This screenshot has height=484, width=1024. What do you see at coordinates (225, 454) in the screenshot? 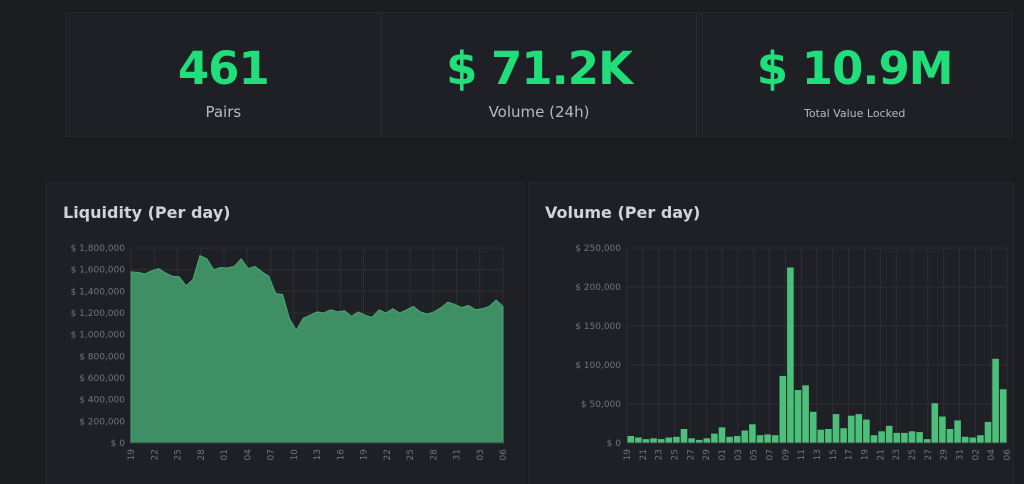
I see `x-tick-label: 01` at bounding box center [225, 454].